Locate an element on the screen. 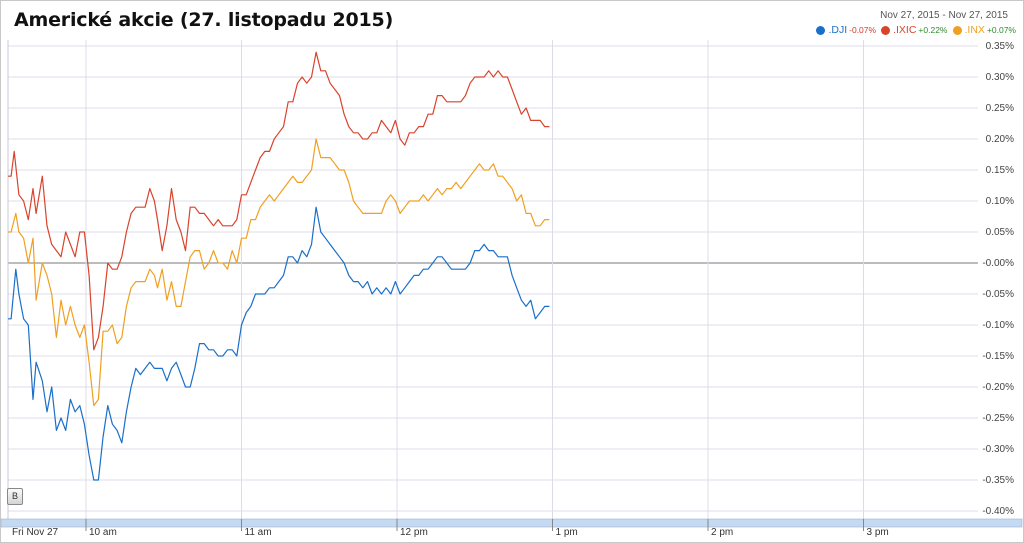 This screenshot has height=543, width=1024. scroll-left-button: B is located at coordinates (15, 496).